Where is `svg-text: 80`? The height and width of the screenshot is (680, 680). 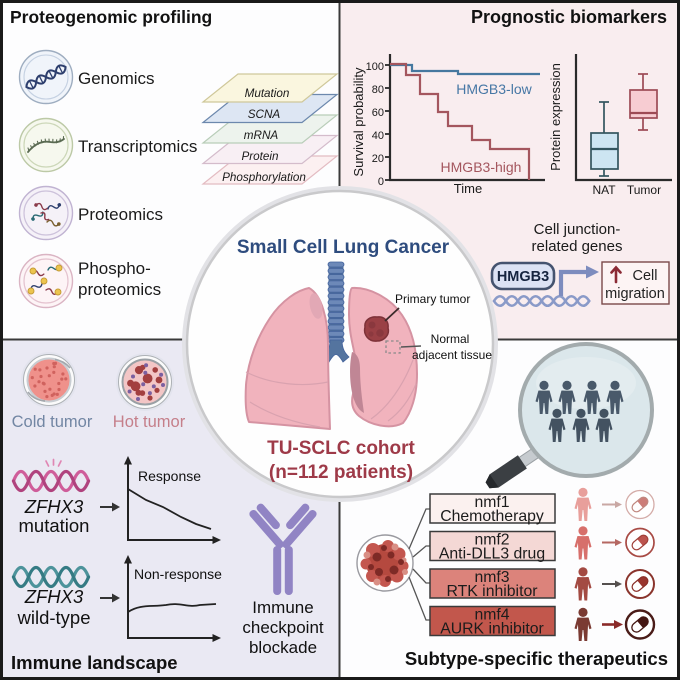
svg-text: 80 is located at coordinates (378, 90).